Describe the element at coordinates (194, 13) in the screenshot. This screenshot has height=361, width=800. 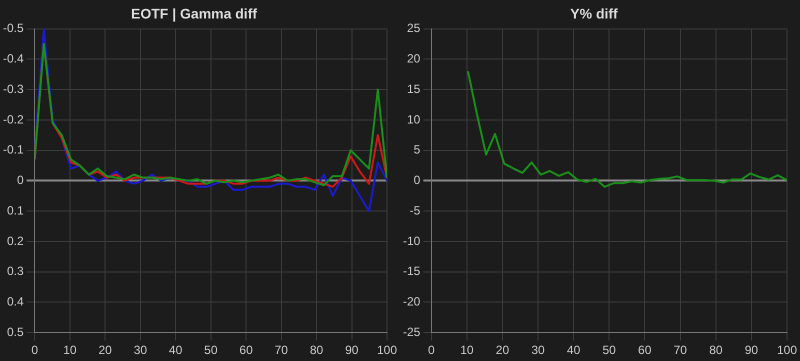
I see `chart-title: EOTF | Gamma diff` at that location.